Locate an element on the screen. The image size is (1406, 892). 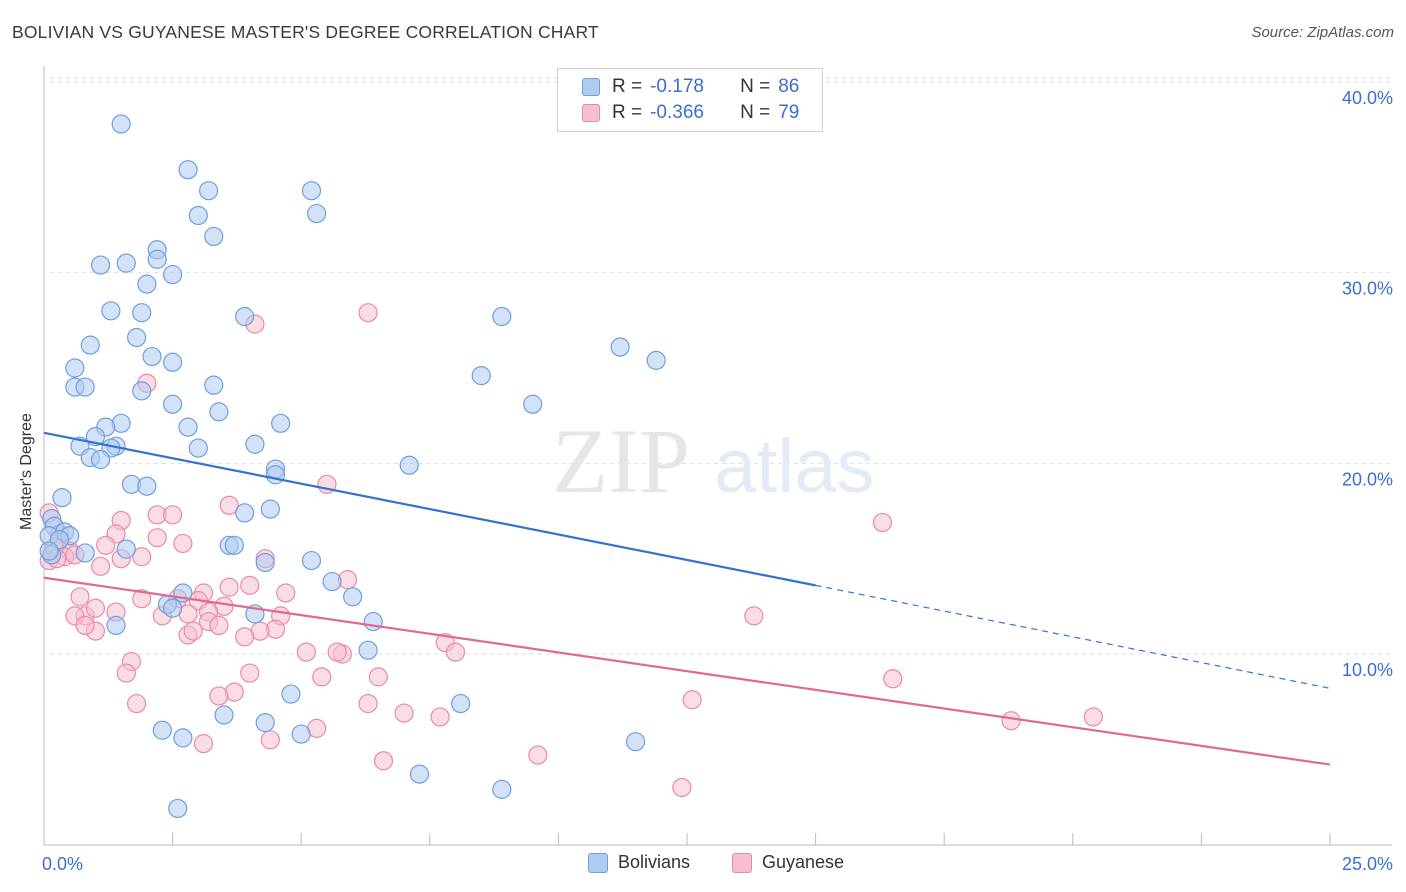
legend-item-bolivians: Bolivians is located at coordinates (639, 862).